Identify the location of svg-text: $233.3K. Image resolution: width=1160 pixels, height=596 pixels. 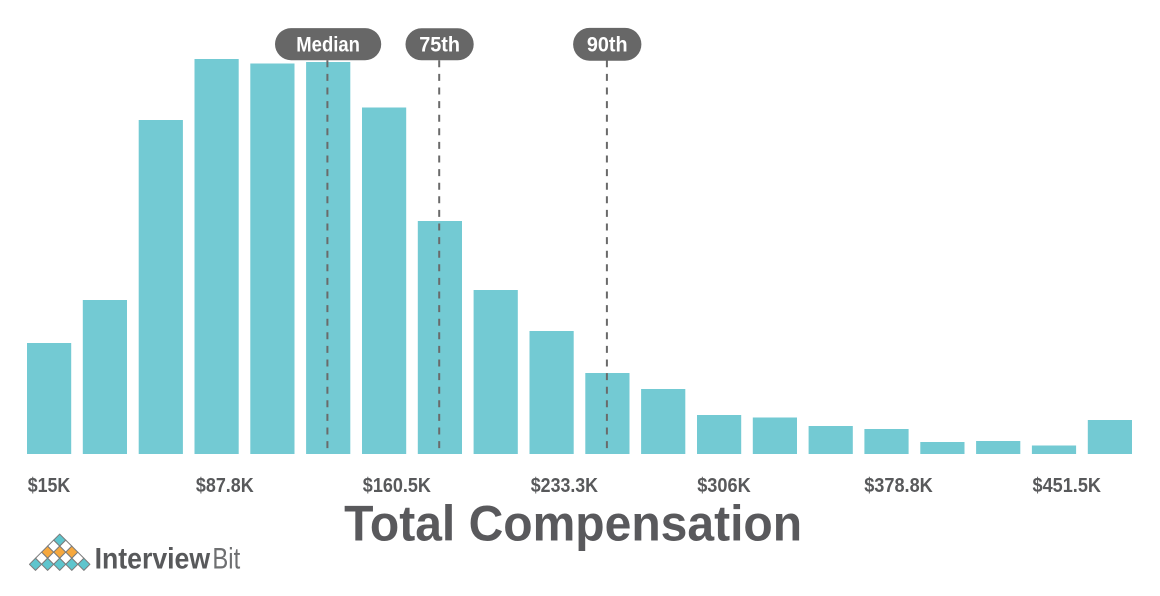
(565, 486).